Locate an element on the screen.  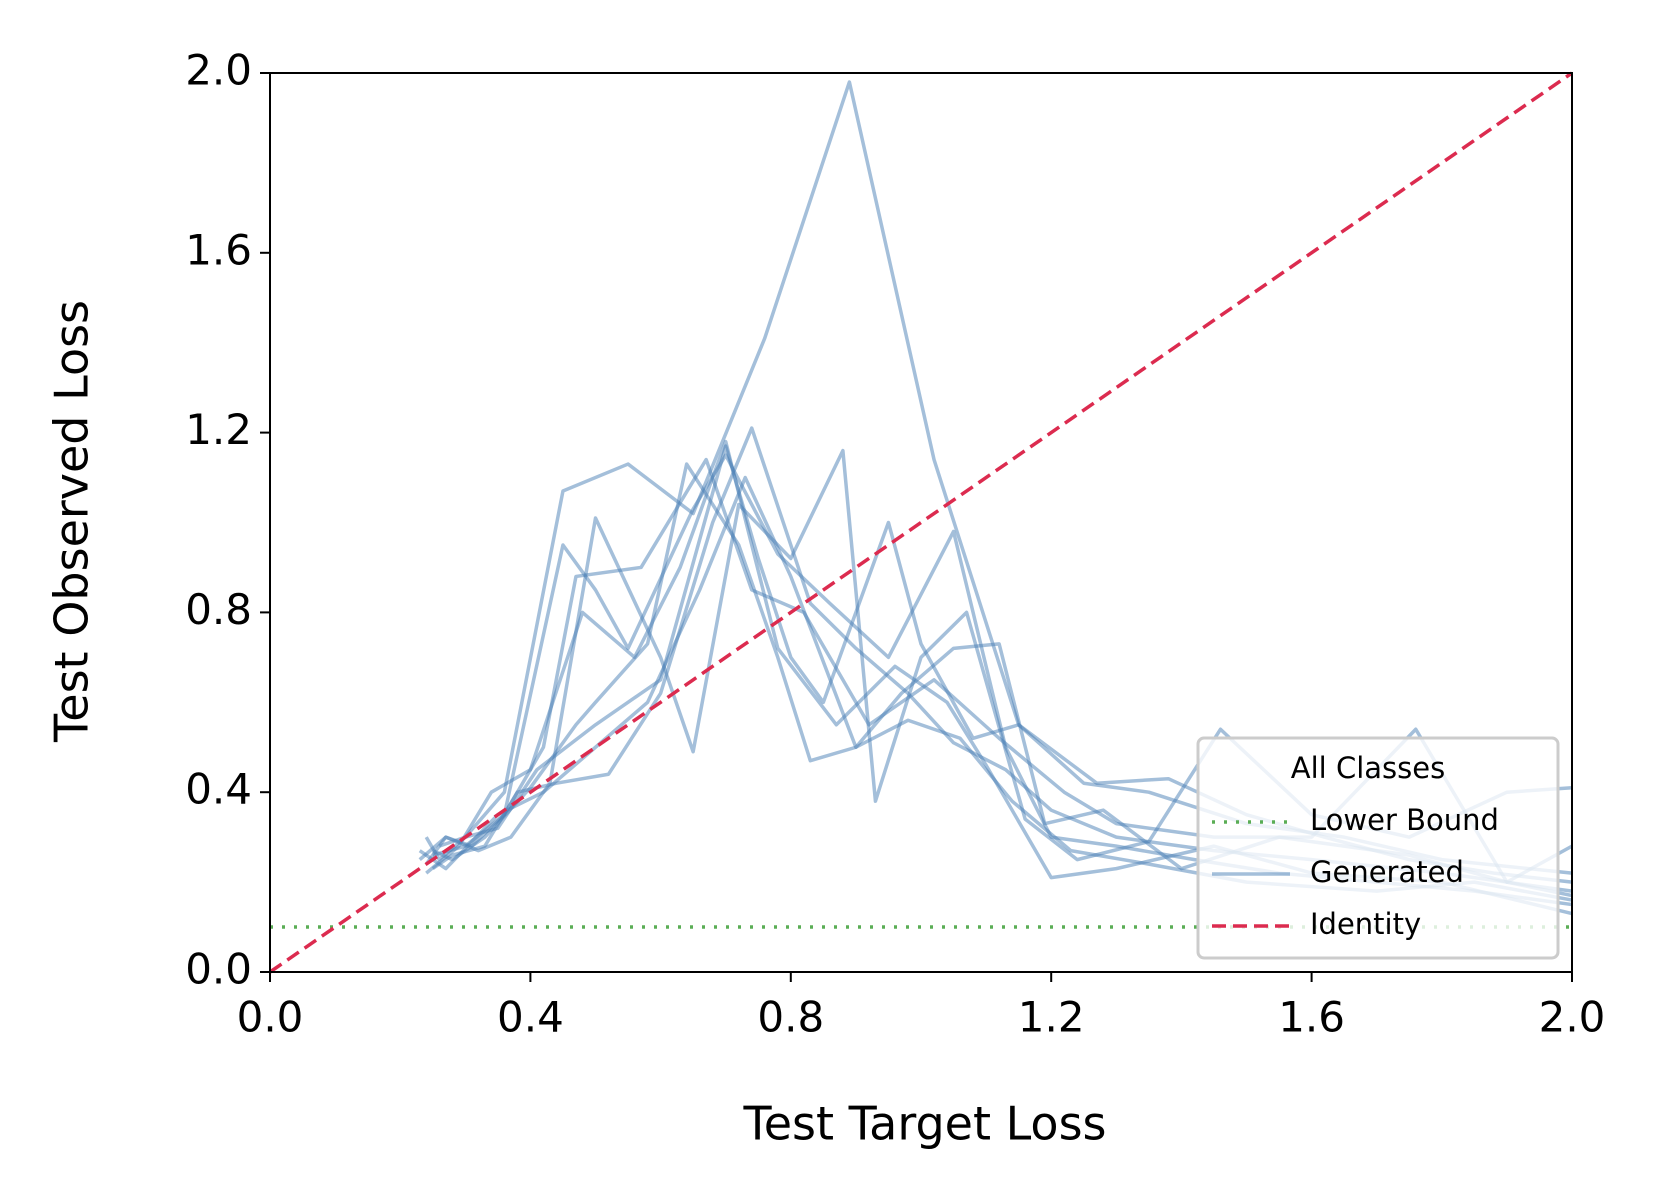
y-tick-label: 0.8 is located at coordinates (218, 609).